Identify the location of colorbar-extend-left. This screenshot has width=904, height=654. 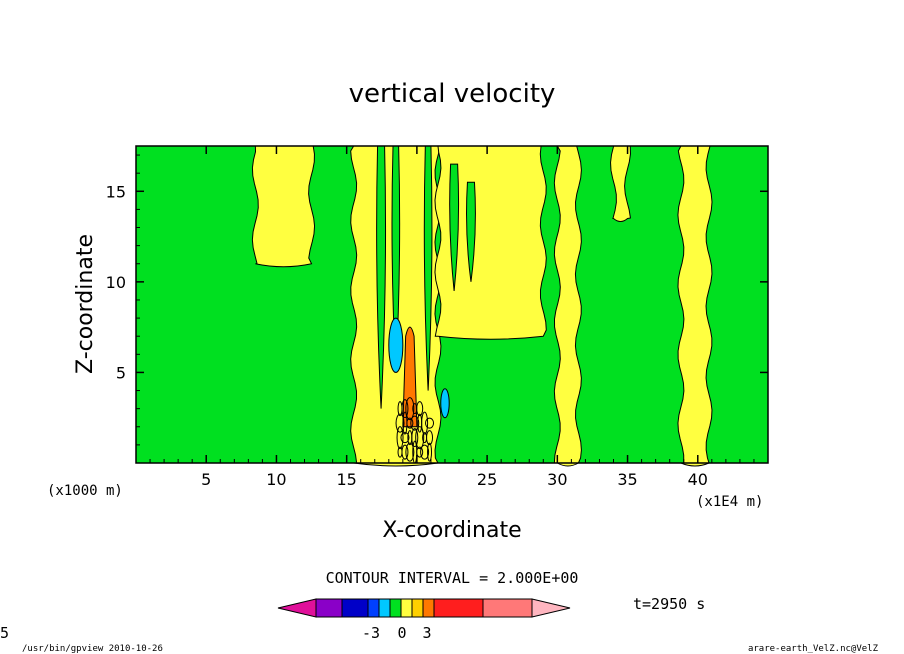
(297, 608).